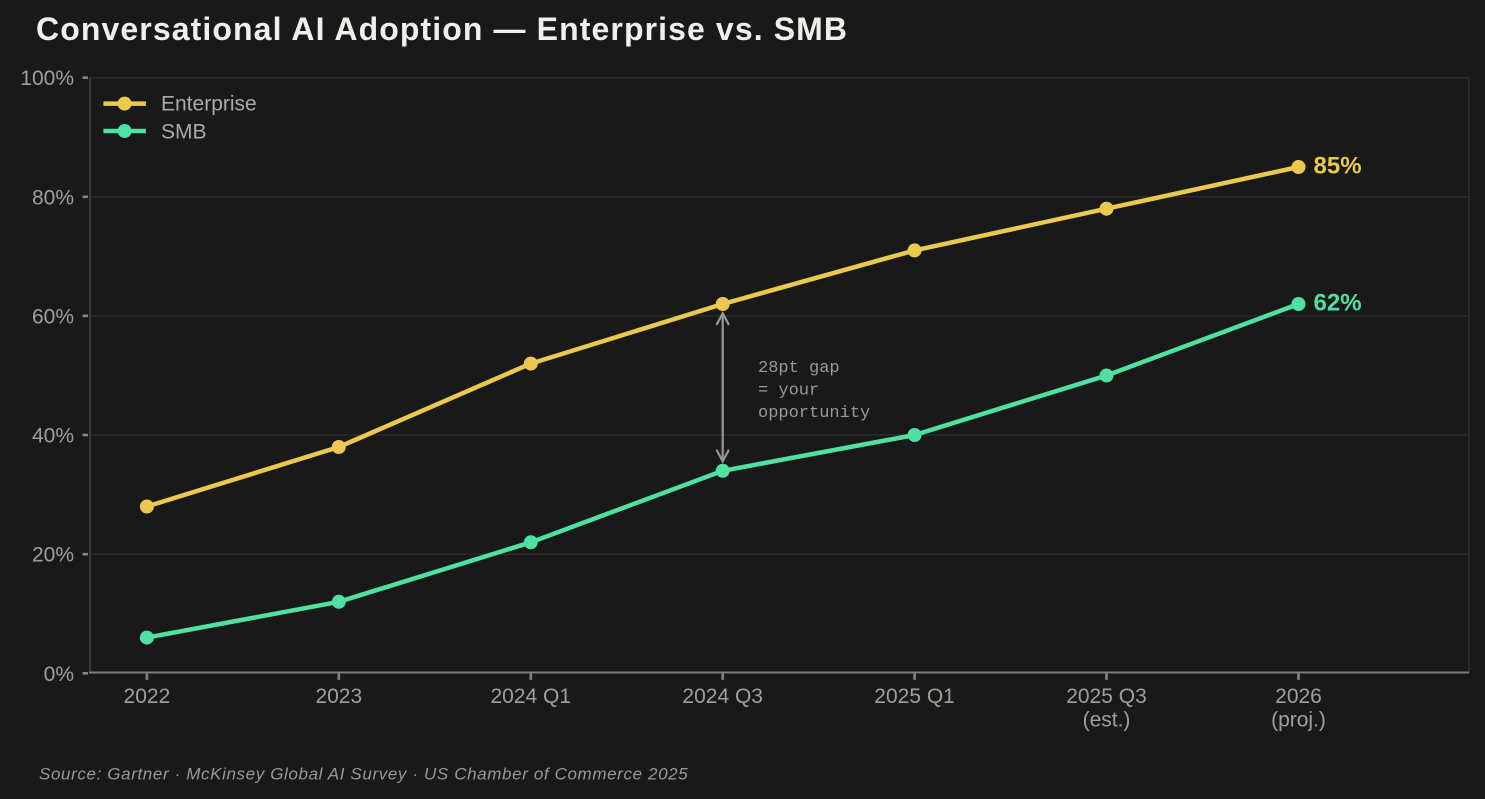  Describe the element at coordinates (53, 436) in the screenshot. I see `svg-text: 40%` at that location.